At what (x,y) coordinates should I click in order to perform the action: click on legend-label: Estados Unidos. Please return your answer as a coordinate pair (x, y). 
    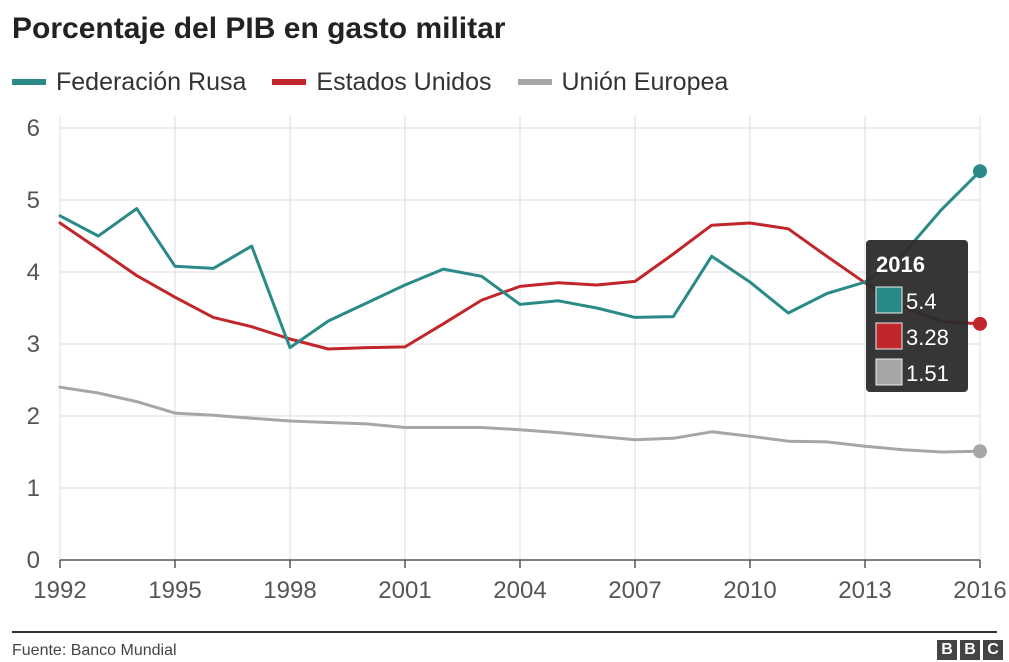
    Looking at the image, I should click on (404, 81).